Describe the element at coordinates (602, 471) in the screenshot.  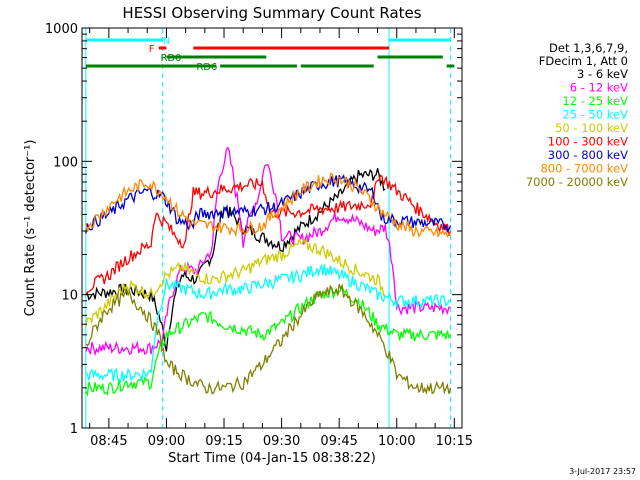
I see `footer-date: 3-Jul-2017 23:57` at that location.